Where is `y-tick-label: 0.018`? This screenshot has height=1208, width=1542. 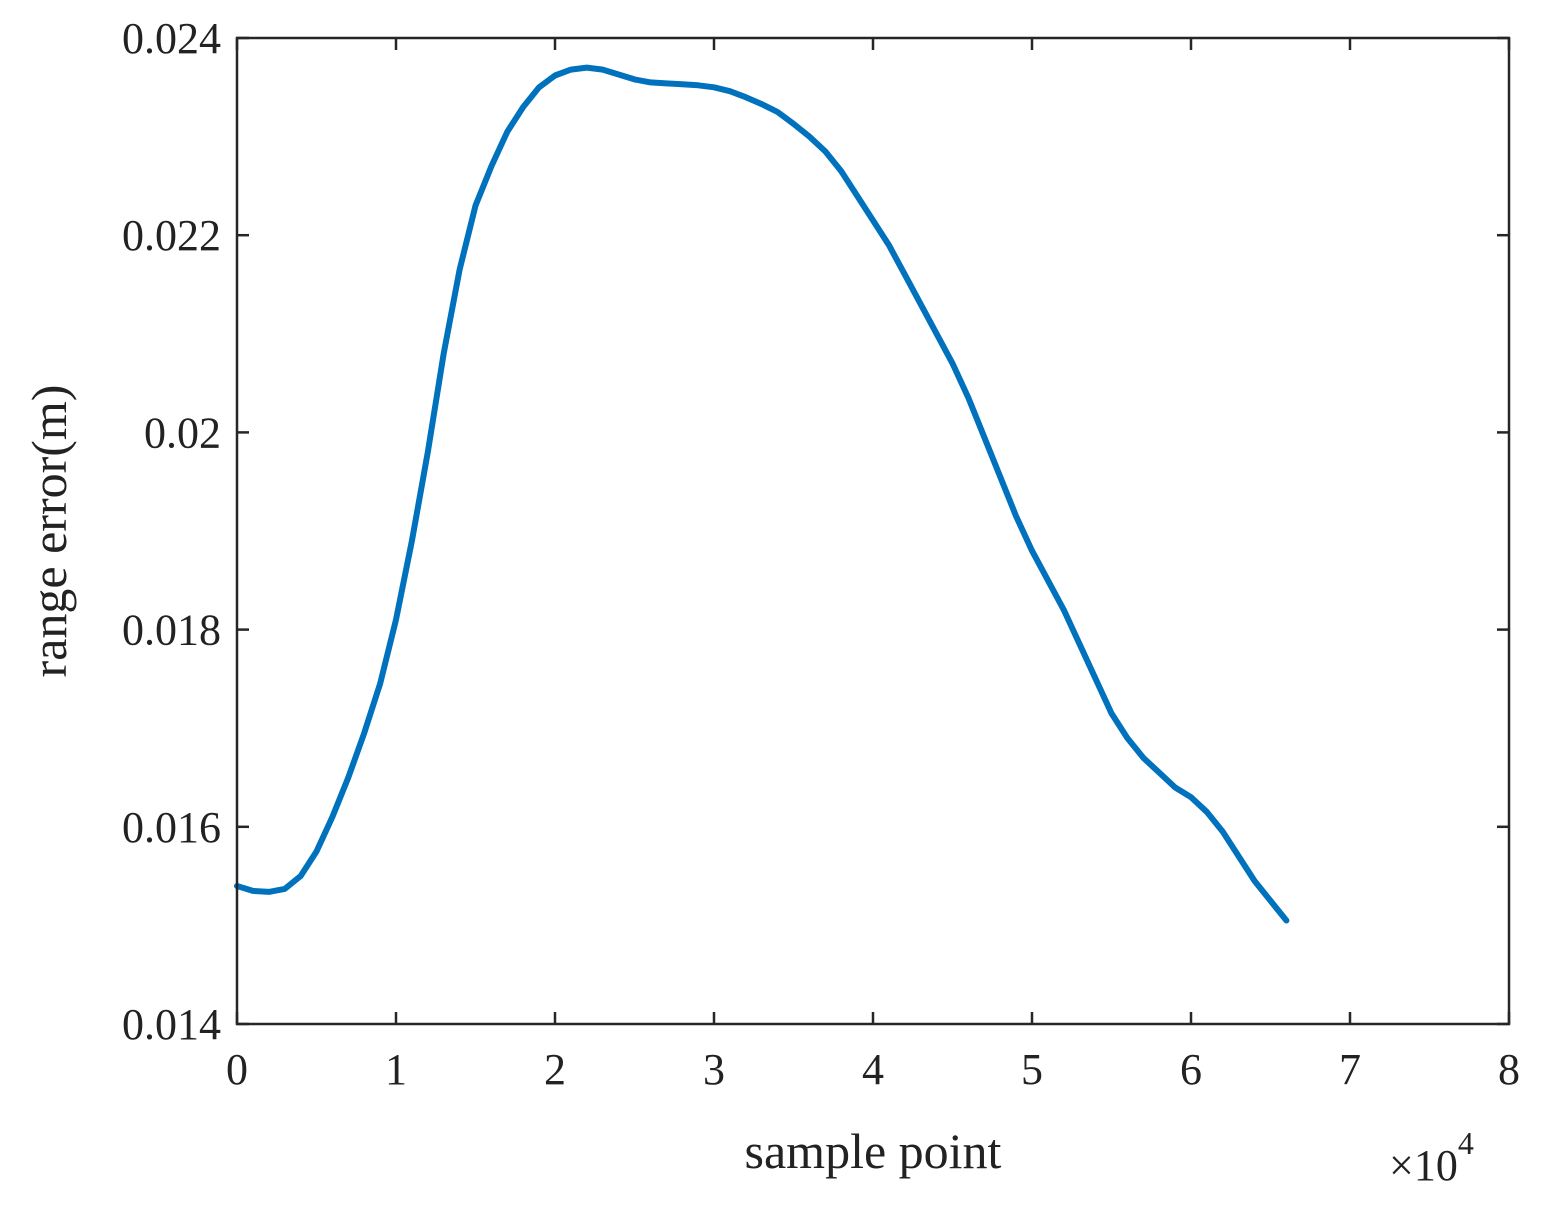
y-tick-label: 0.018 is located at coordinates (171, 630).